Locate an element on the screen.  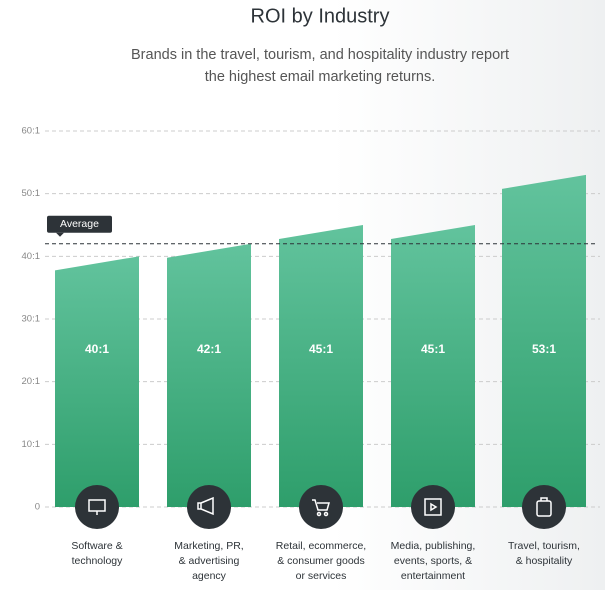
value-label: 40:1 is located at coordinates (97, 349).